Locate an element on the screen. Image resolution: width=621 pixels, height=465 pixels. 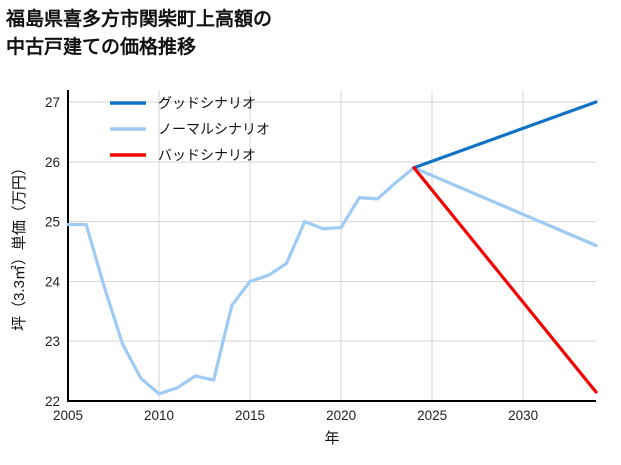
legend-label: グッドシナリオ is located at coordinates (207, 103).